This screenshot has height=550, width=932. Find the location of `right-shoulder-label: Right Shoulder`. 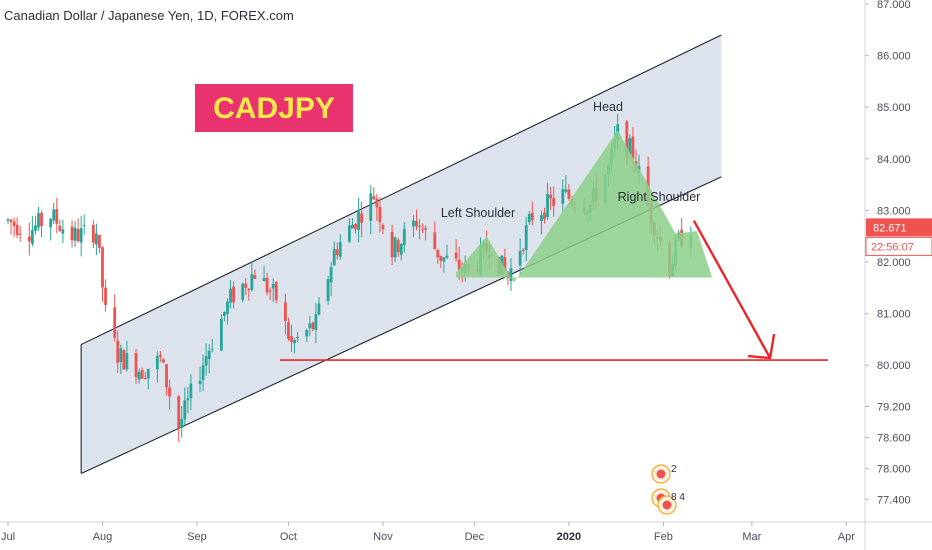

right-shoulder-label: Right Shoulder is located at coordinates (659, 197).